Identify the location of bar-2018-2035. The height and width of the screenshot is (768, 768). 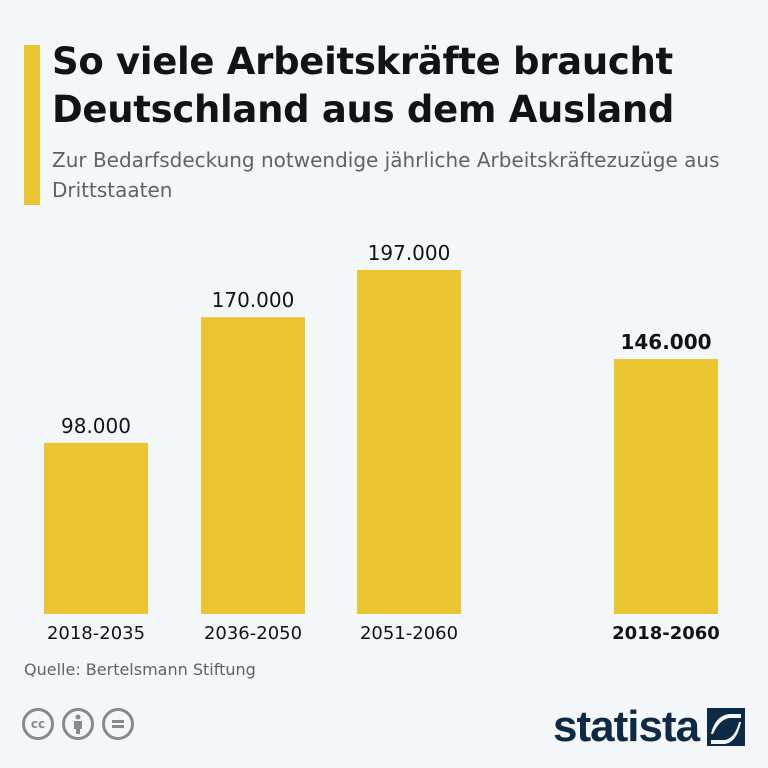
(96, 528).